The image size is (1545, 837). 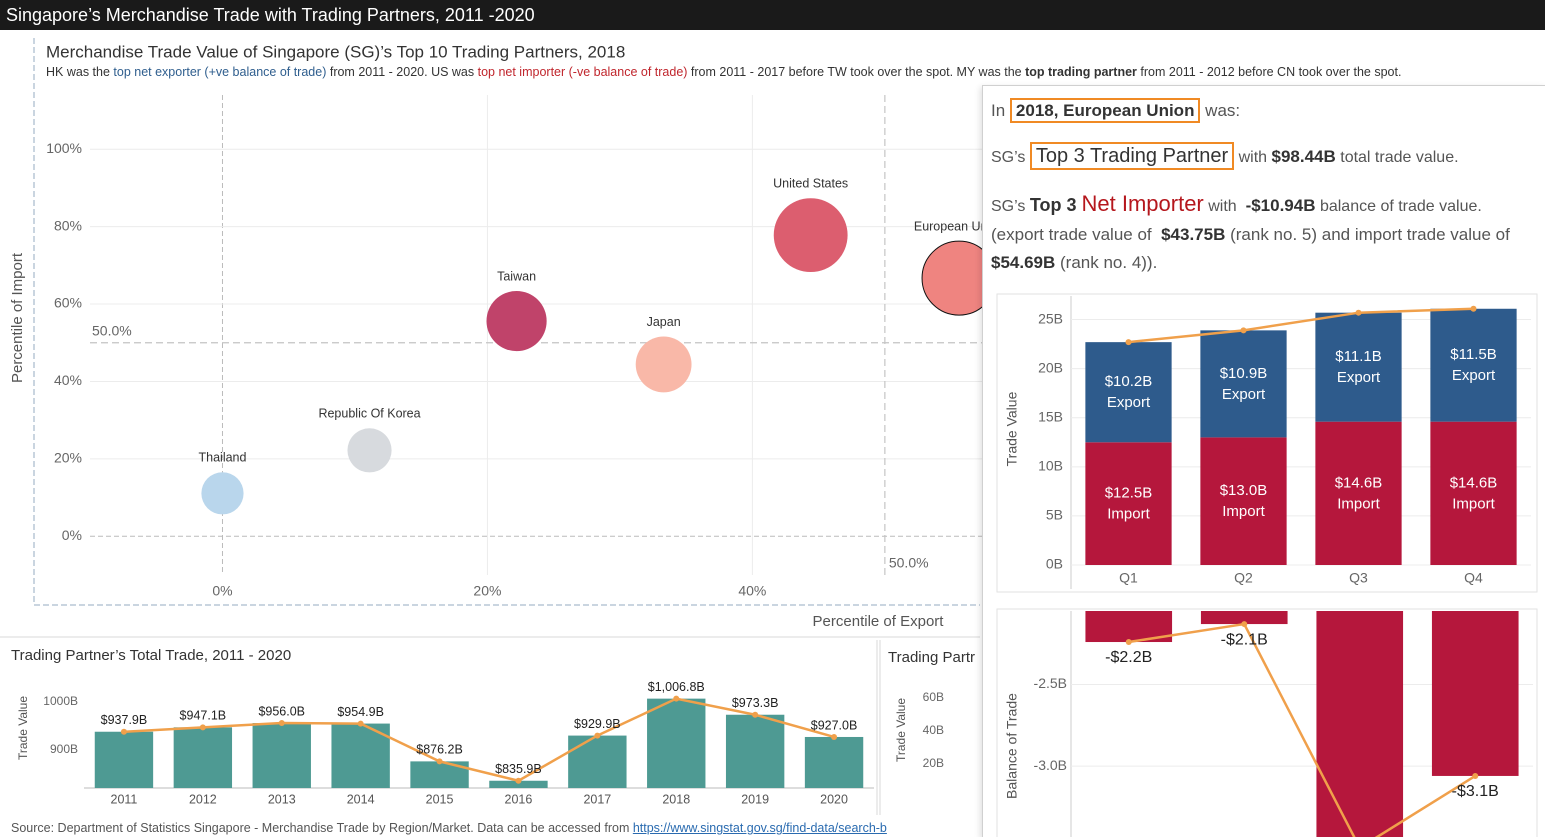 What do you see at coordinates (487, 591) in the screenshot?
I see `x-tick-label: 20%` at bounding box center [487, 591].